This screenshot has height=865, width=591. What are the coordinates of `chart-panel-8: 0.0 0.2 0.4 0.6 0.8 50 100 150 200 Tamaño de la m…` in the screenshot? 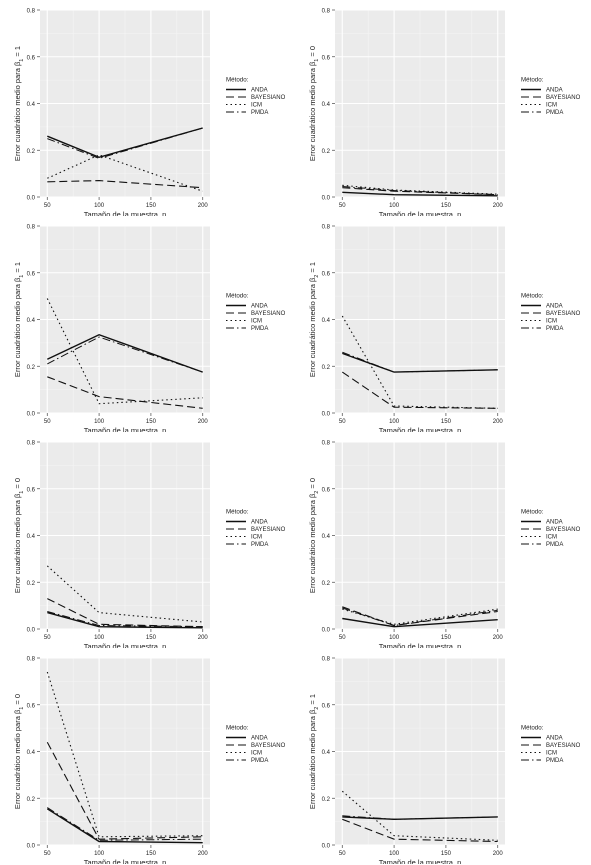 It's located at (442, 756).